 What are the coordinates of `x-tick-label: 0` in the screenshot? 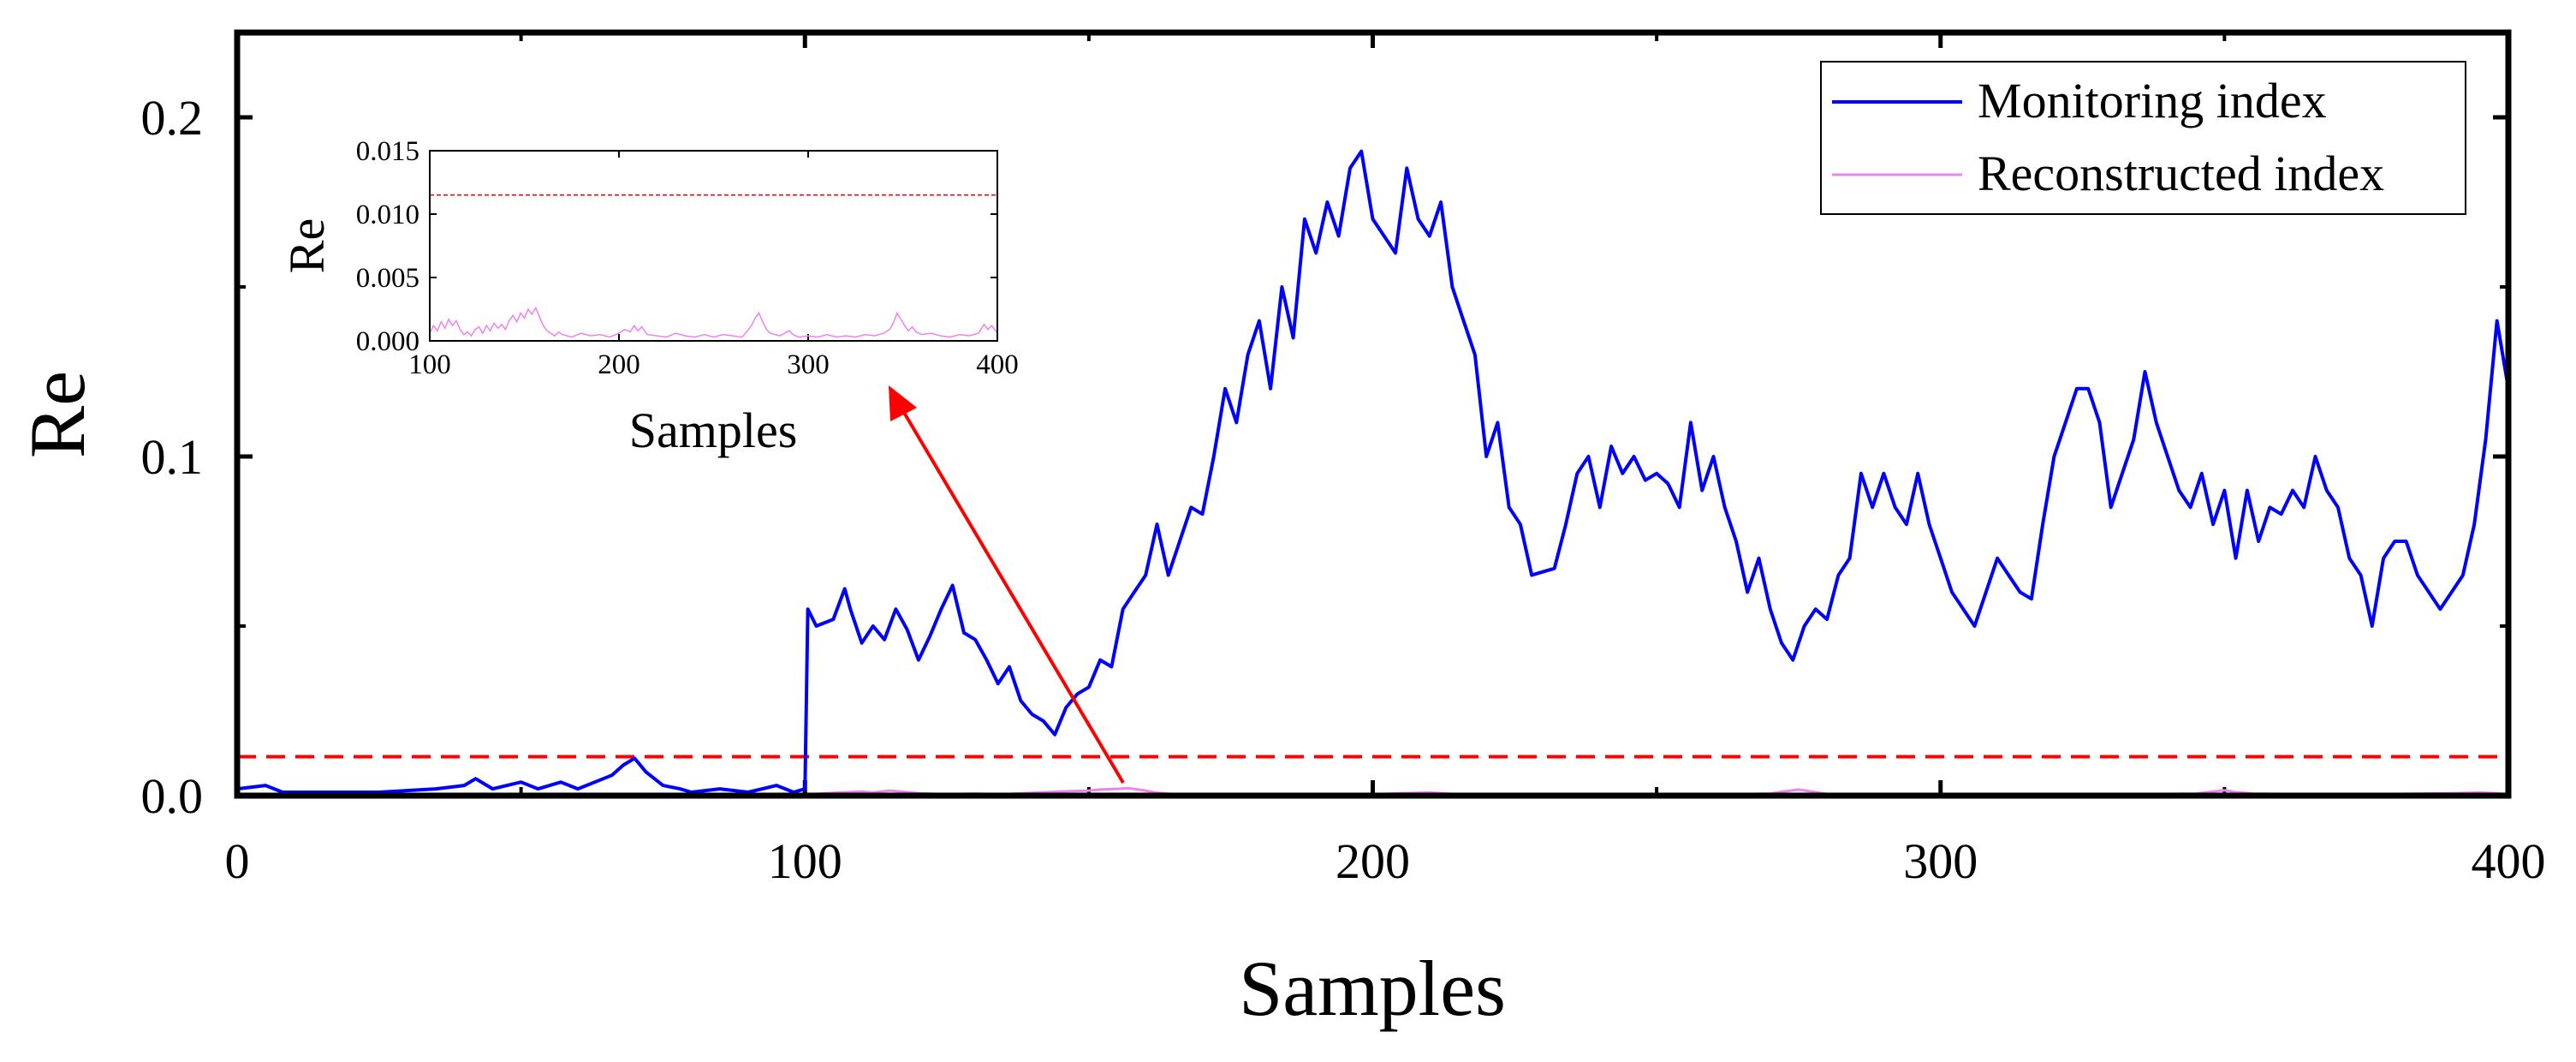 It's located at (237, 861).